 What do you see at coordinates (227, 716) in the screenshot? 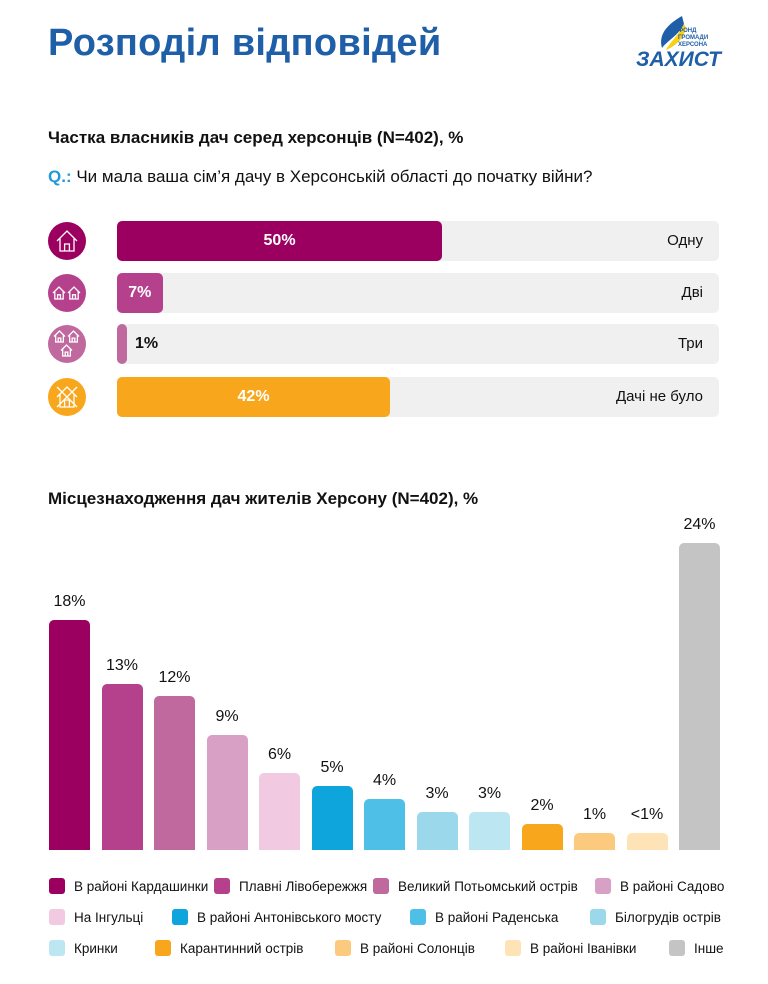
I see `bar-value-label: 9%` at bounding box center [227, 716].